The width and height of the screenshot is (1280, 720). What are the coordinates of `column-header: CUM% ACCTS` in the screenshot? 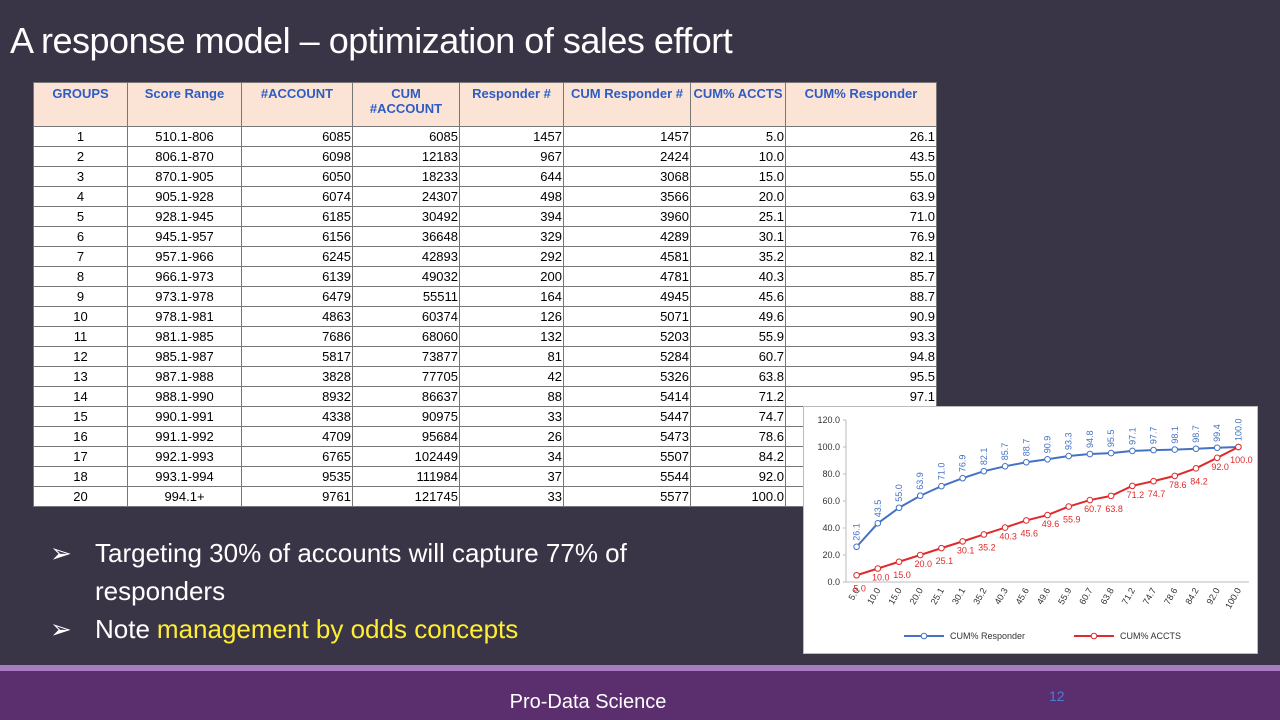 It's located at (738, 104).